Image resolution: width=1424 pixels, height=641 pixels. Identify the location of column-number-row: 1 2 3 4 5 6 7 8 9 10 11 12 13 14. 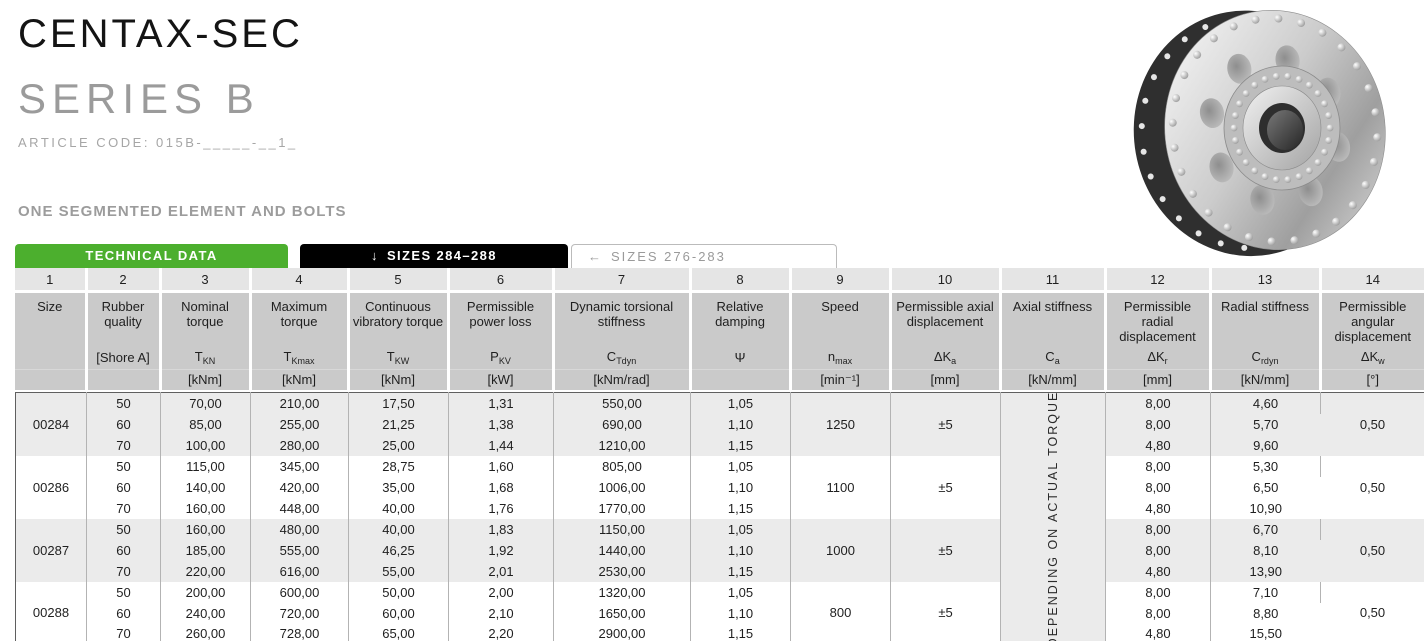
(719, 279).